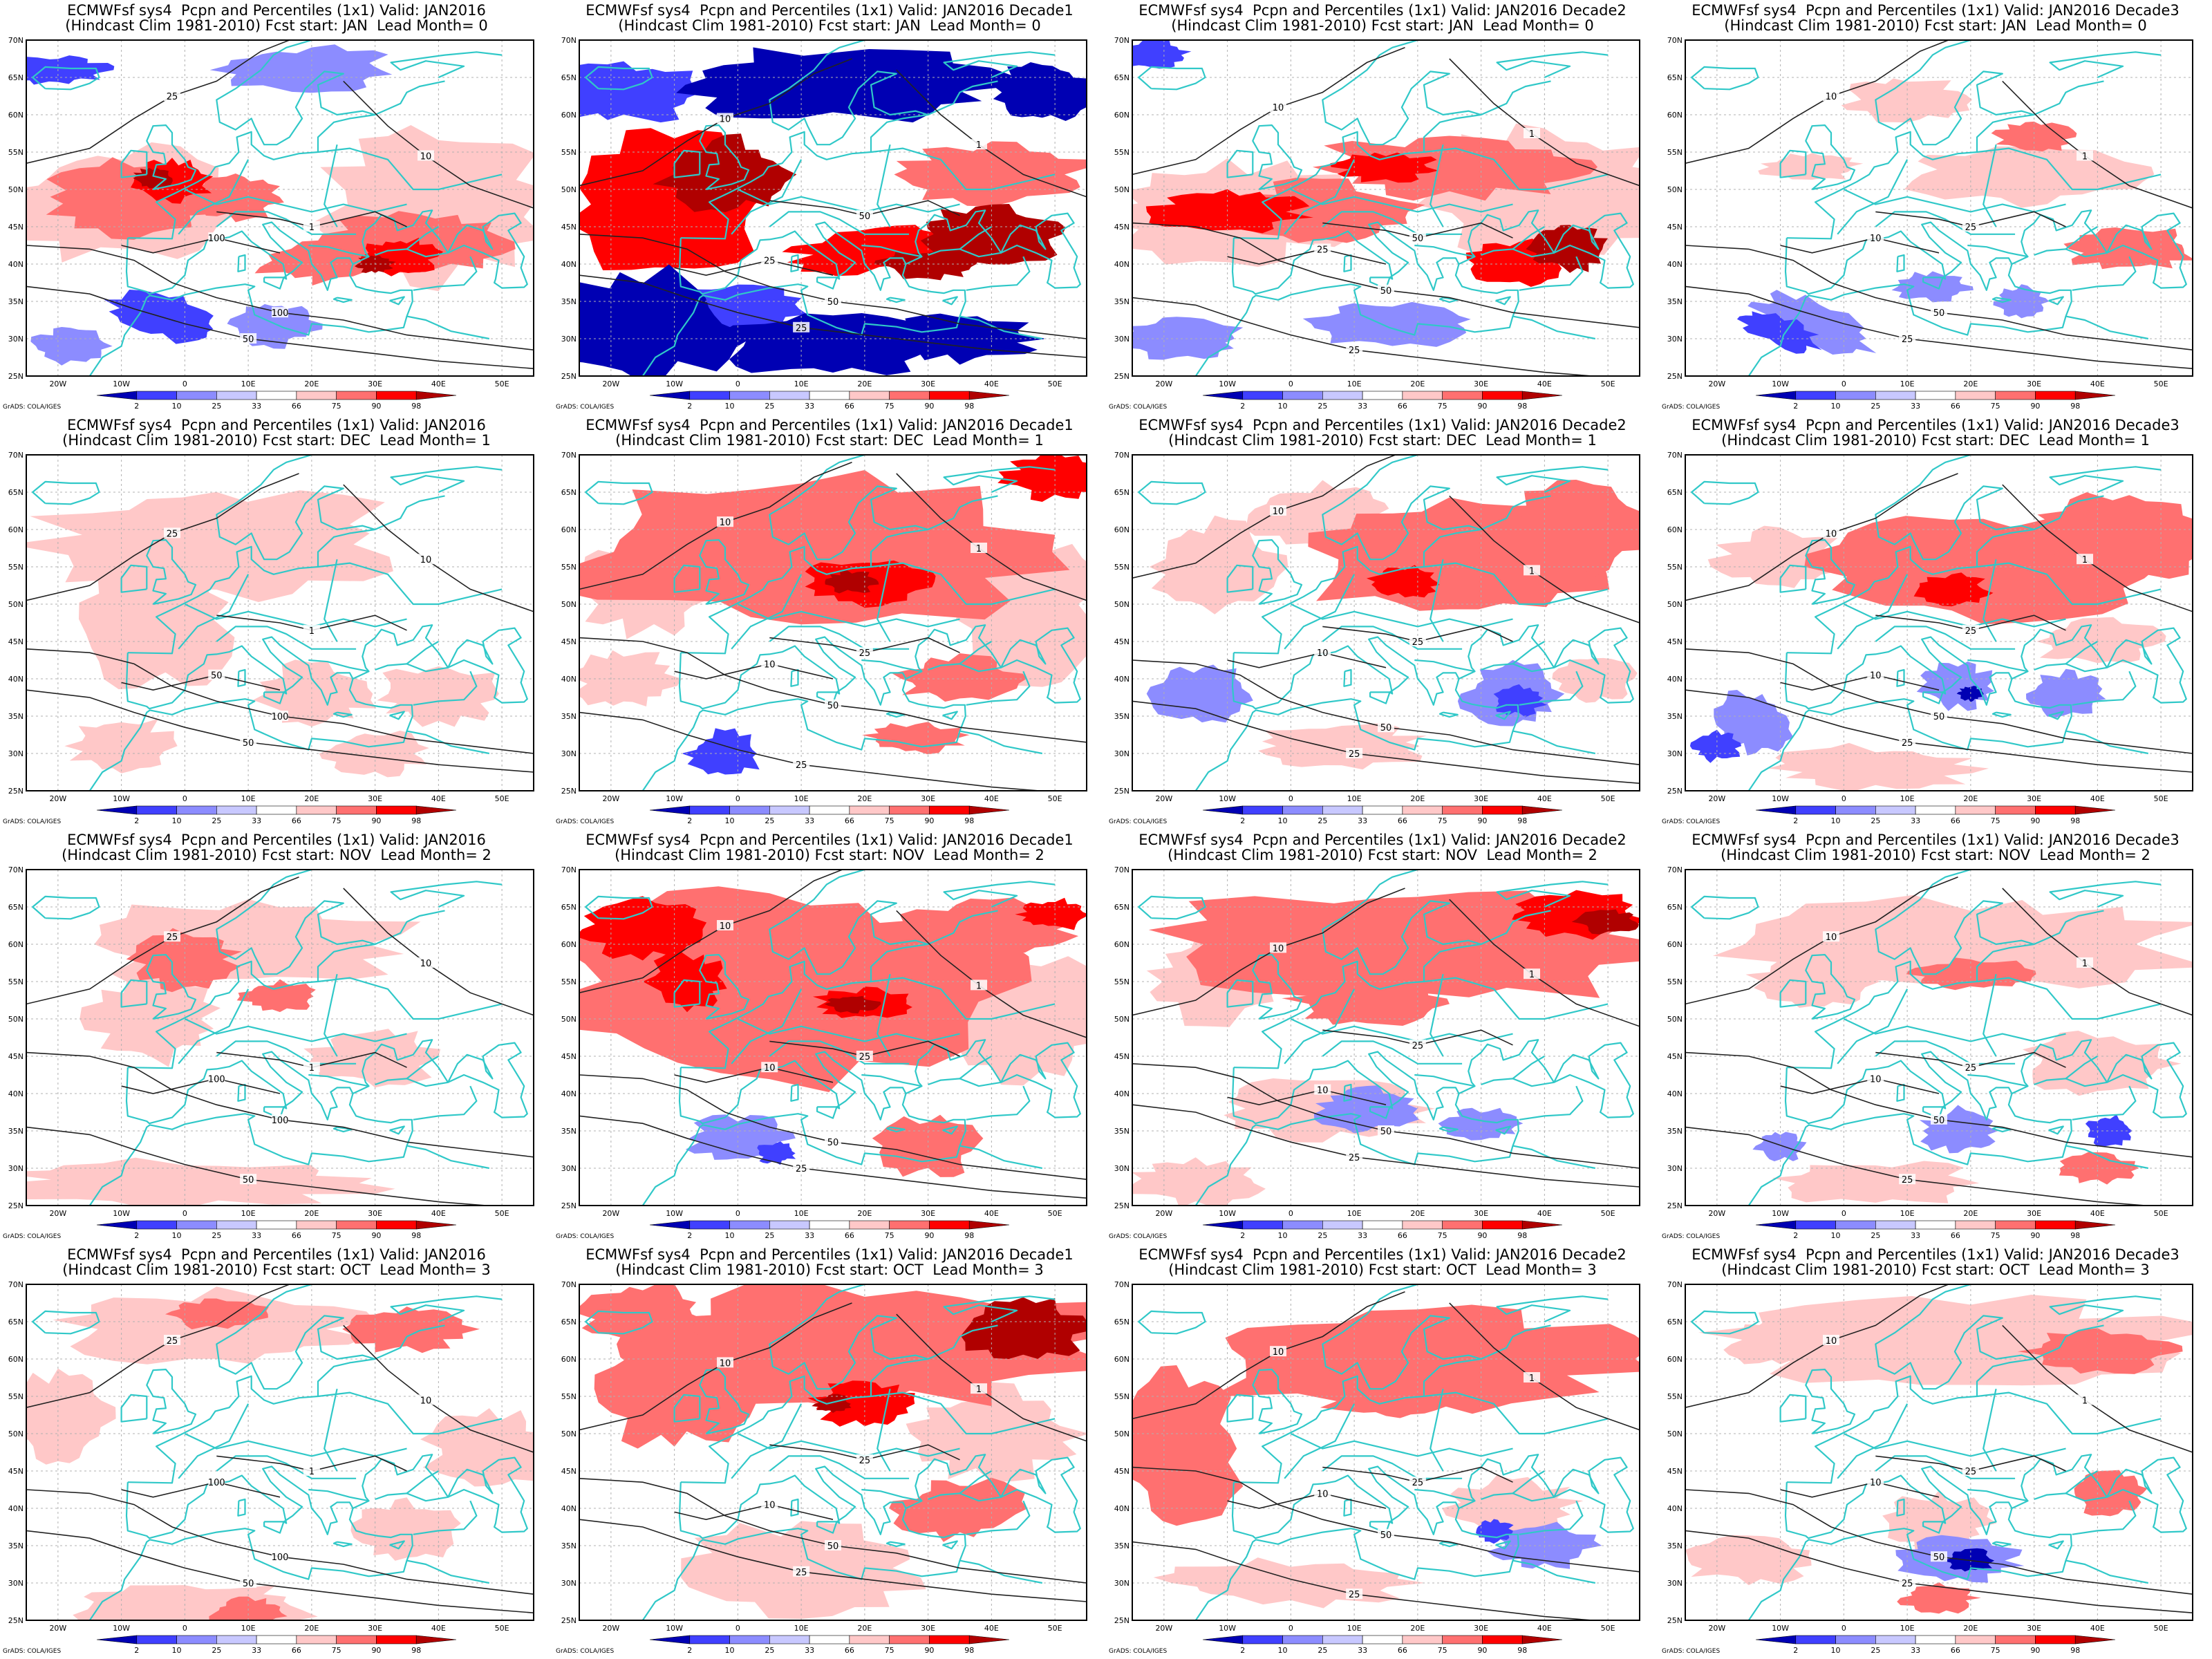  Describe the element at coordinates (2085, 156) in the screenshot. I see `contour-label: 1` at that location.